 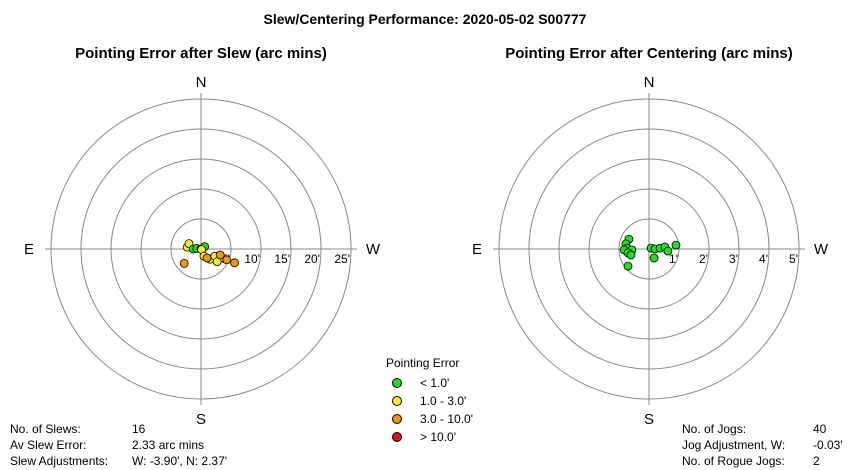 I want to click on stat-row-jog-adjustment: Jog Adjustment, W: -0.03', so click(x=762, y=445).